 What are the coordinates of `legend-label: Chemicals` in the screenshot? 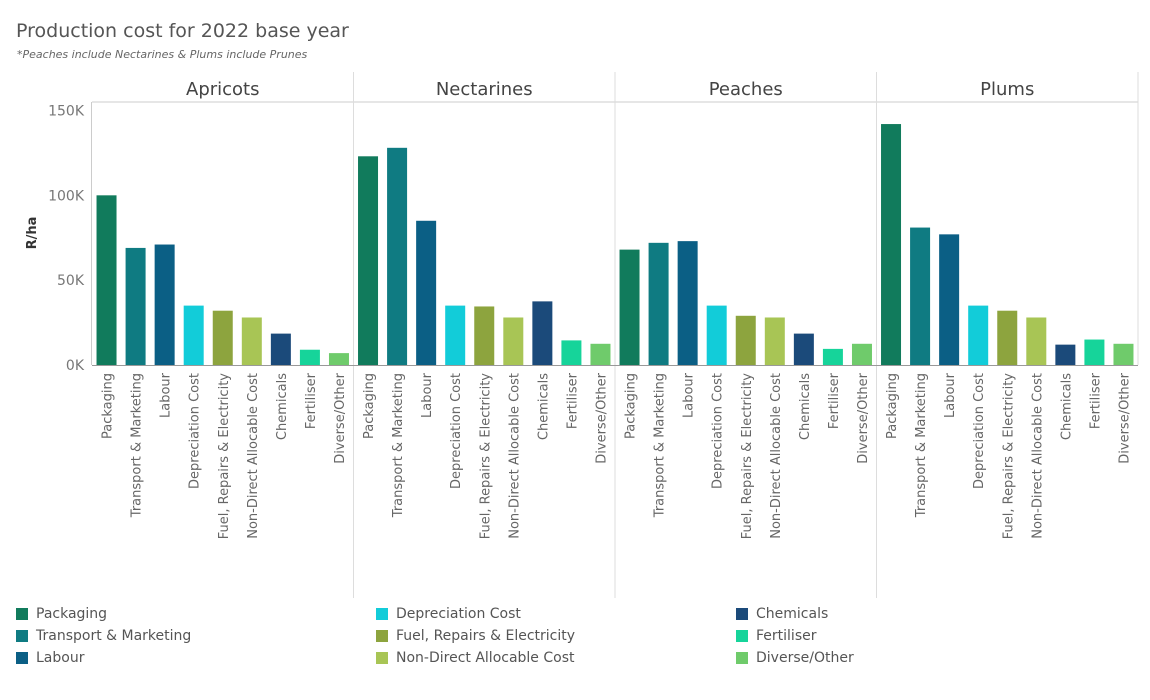 It's located at (792, 614).